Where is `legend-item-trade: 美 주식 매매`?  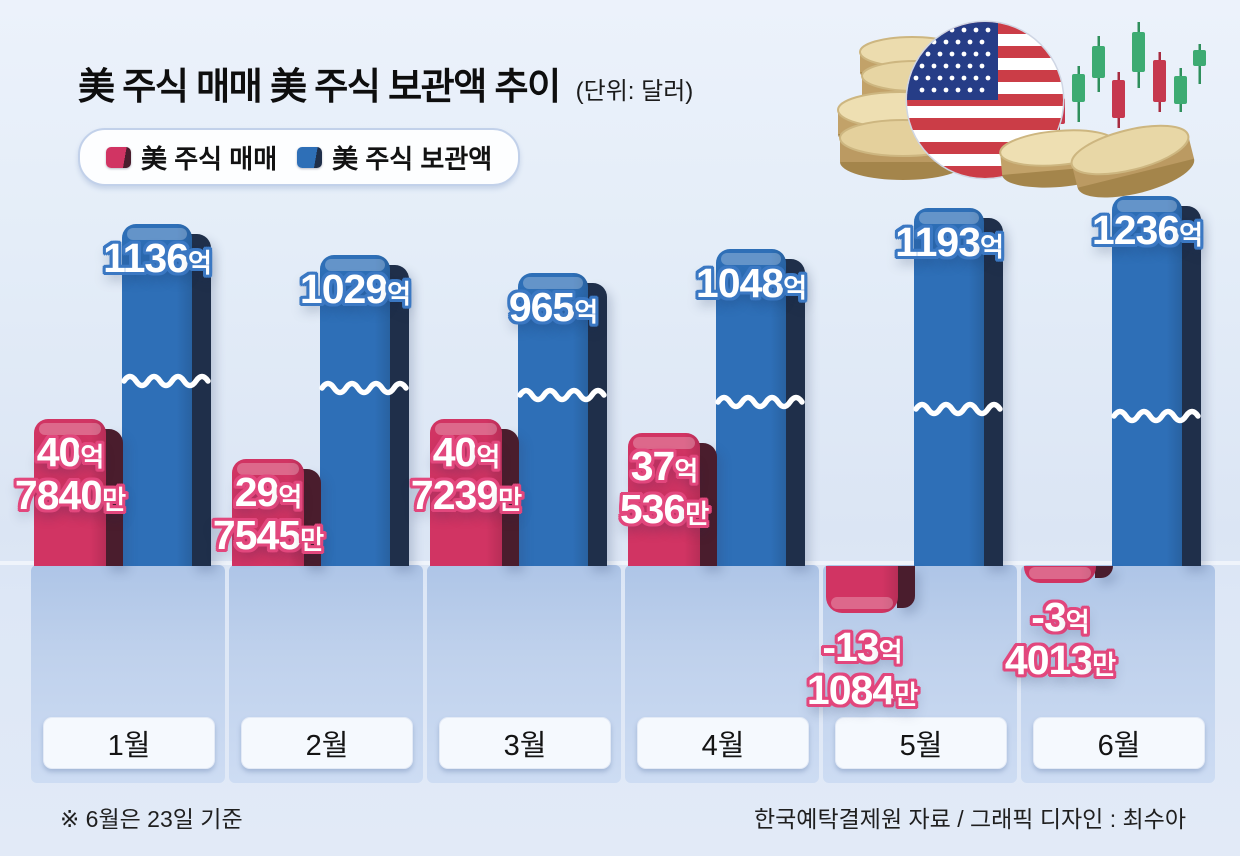
legend-item-trade: 美 주식 매매 is located at coordinates (191, 157).